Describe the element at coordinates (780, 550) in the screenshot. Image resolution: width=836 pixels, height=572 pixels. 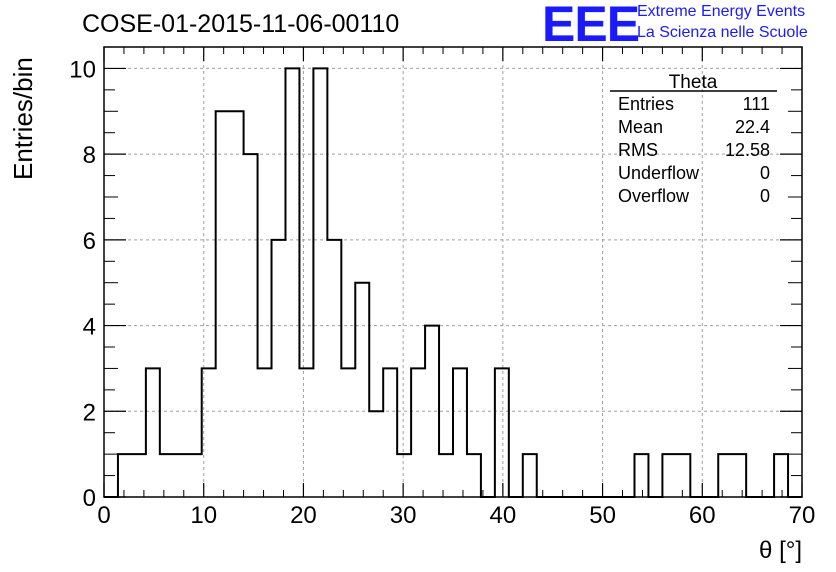
I see `x-axis-label: θ [°]` at that location.